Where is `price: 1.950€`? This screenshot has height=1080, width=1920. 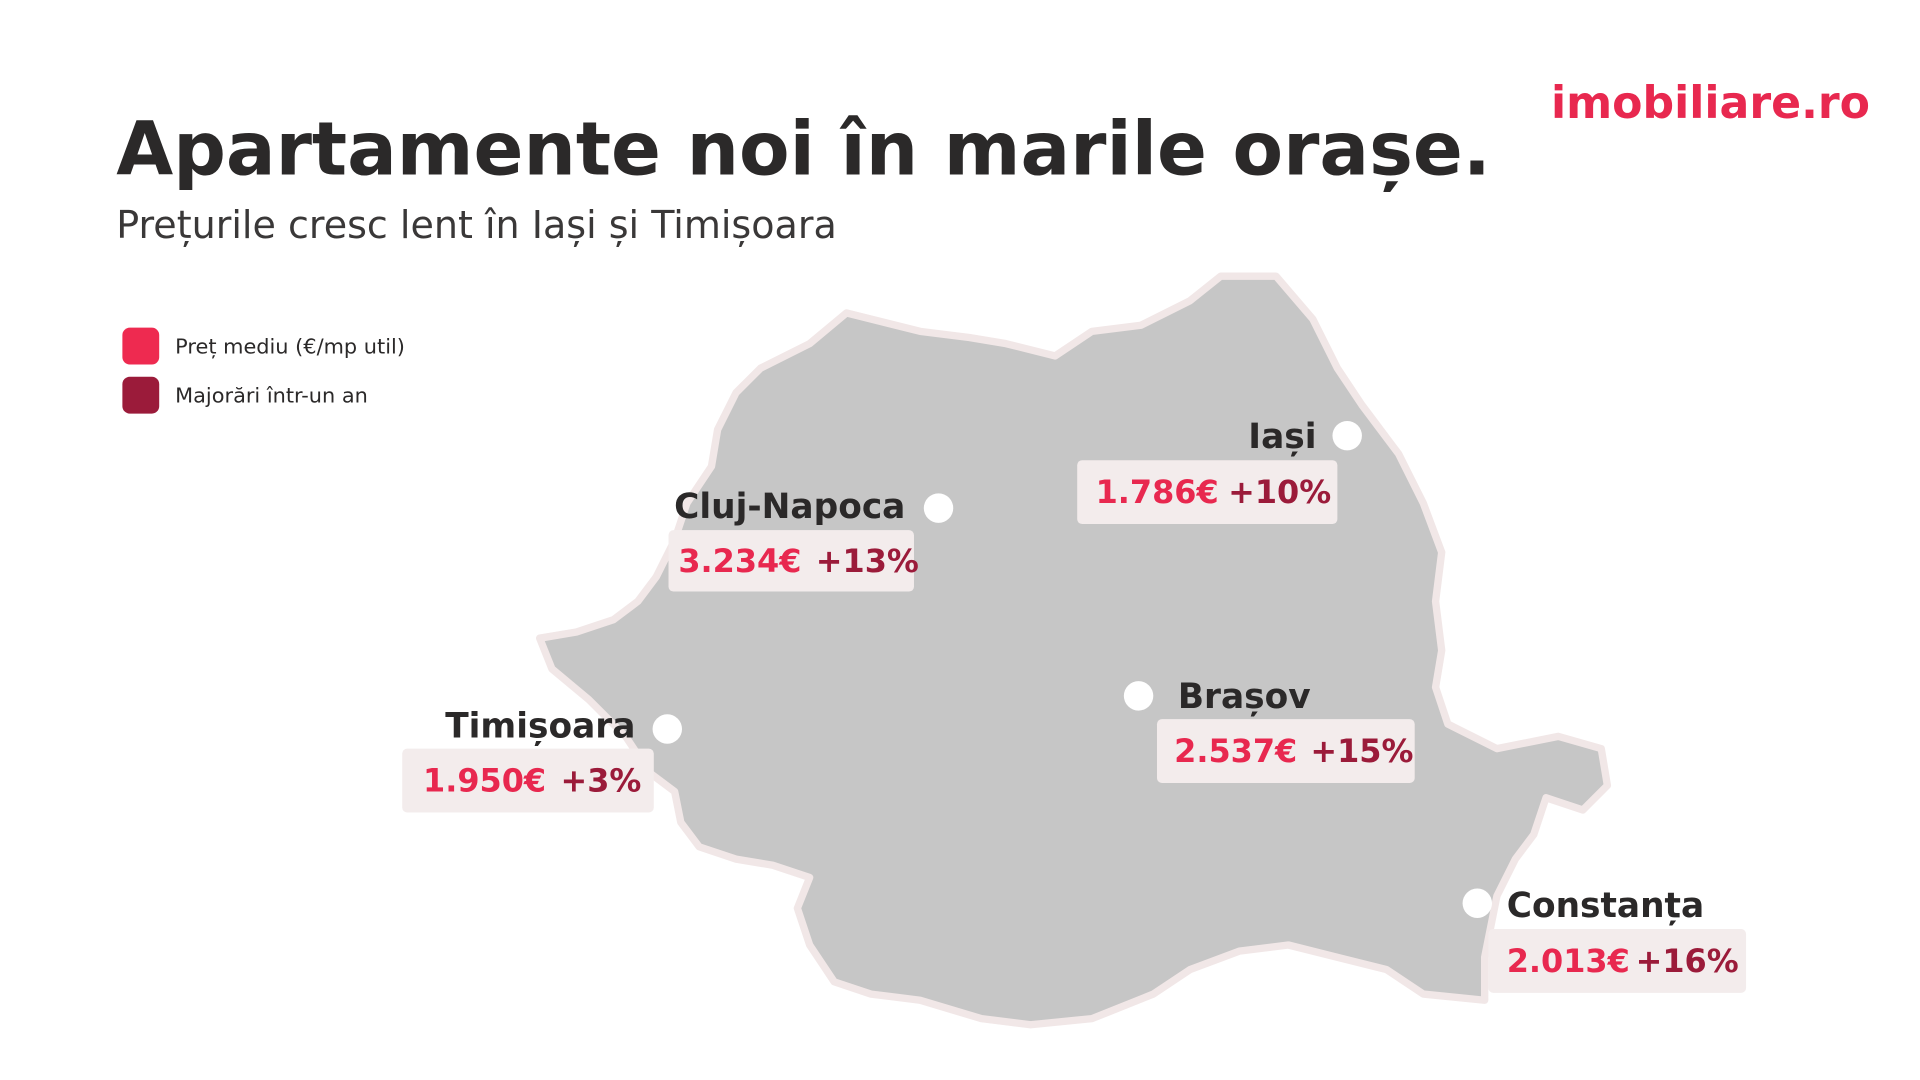
price: 1.950€ is located at coordinates (484, 781).